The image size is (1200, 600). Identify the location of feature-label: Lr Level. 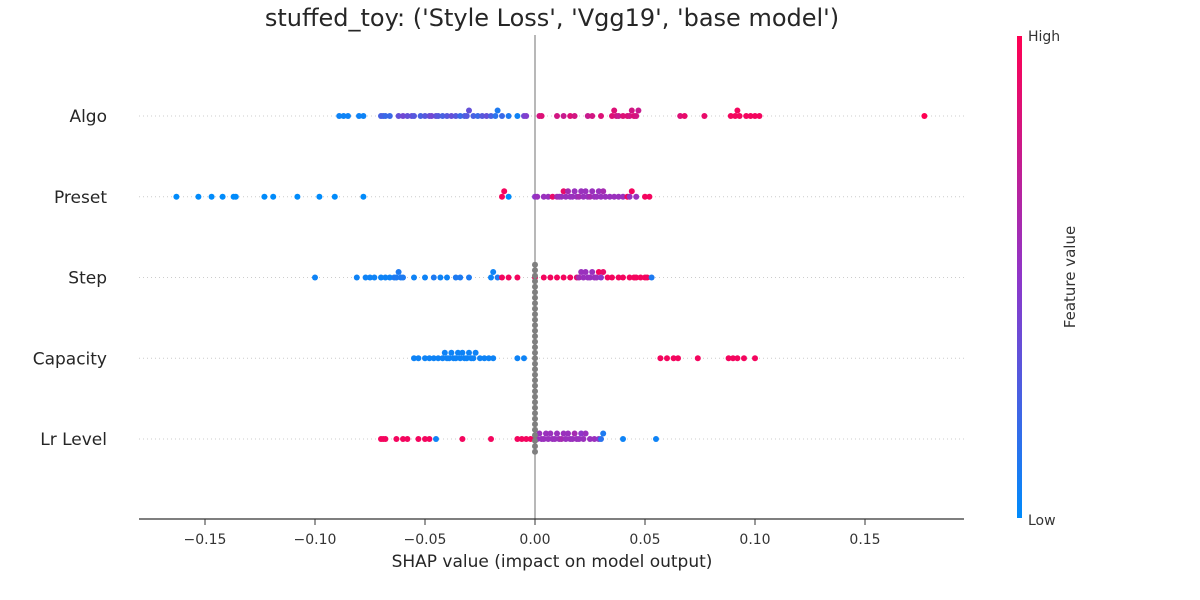
(73, 440).